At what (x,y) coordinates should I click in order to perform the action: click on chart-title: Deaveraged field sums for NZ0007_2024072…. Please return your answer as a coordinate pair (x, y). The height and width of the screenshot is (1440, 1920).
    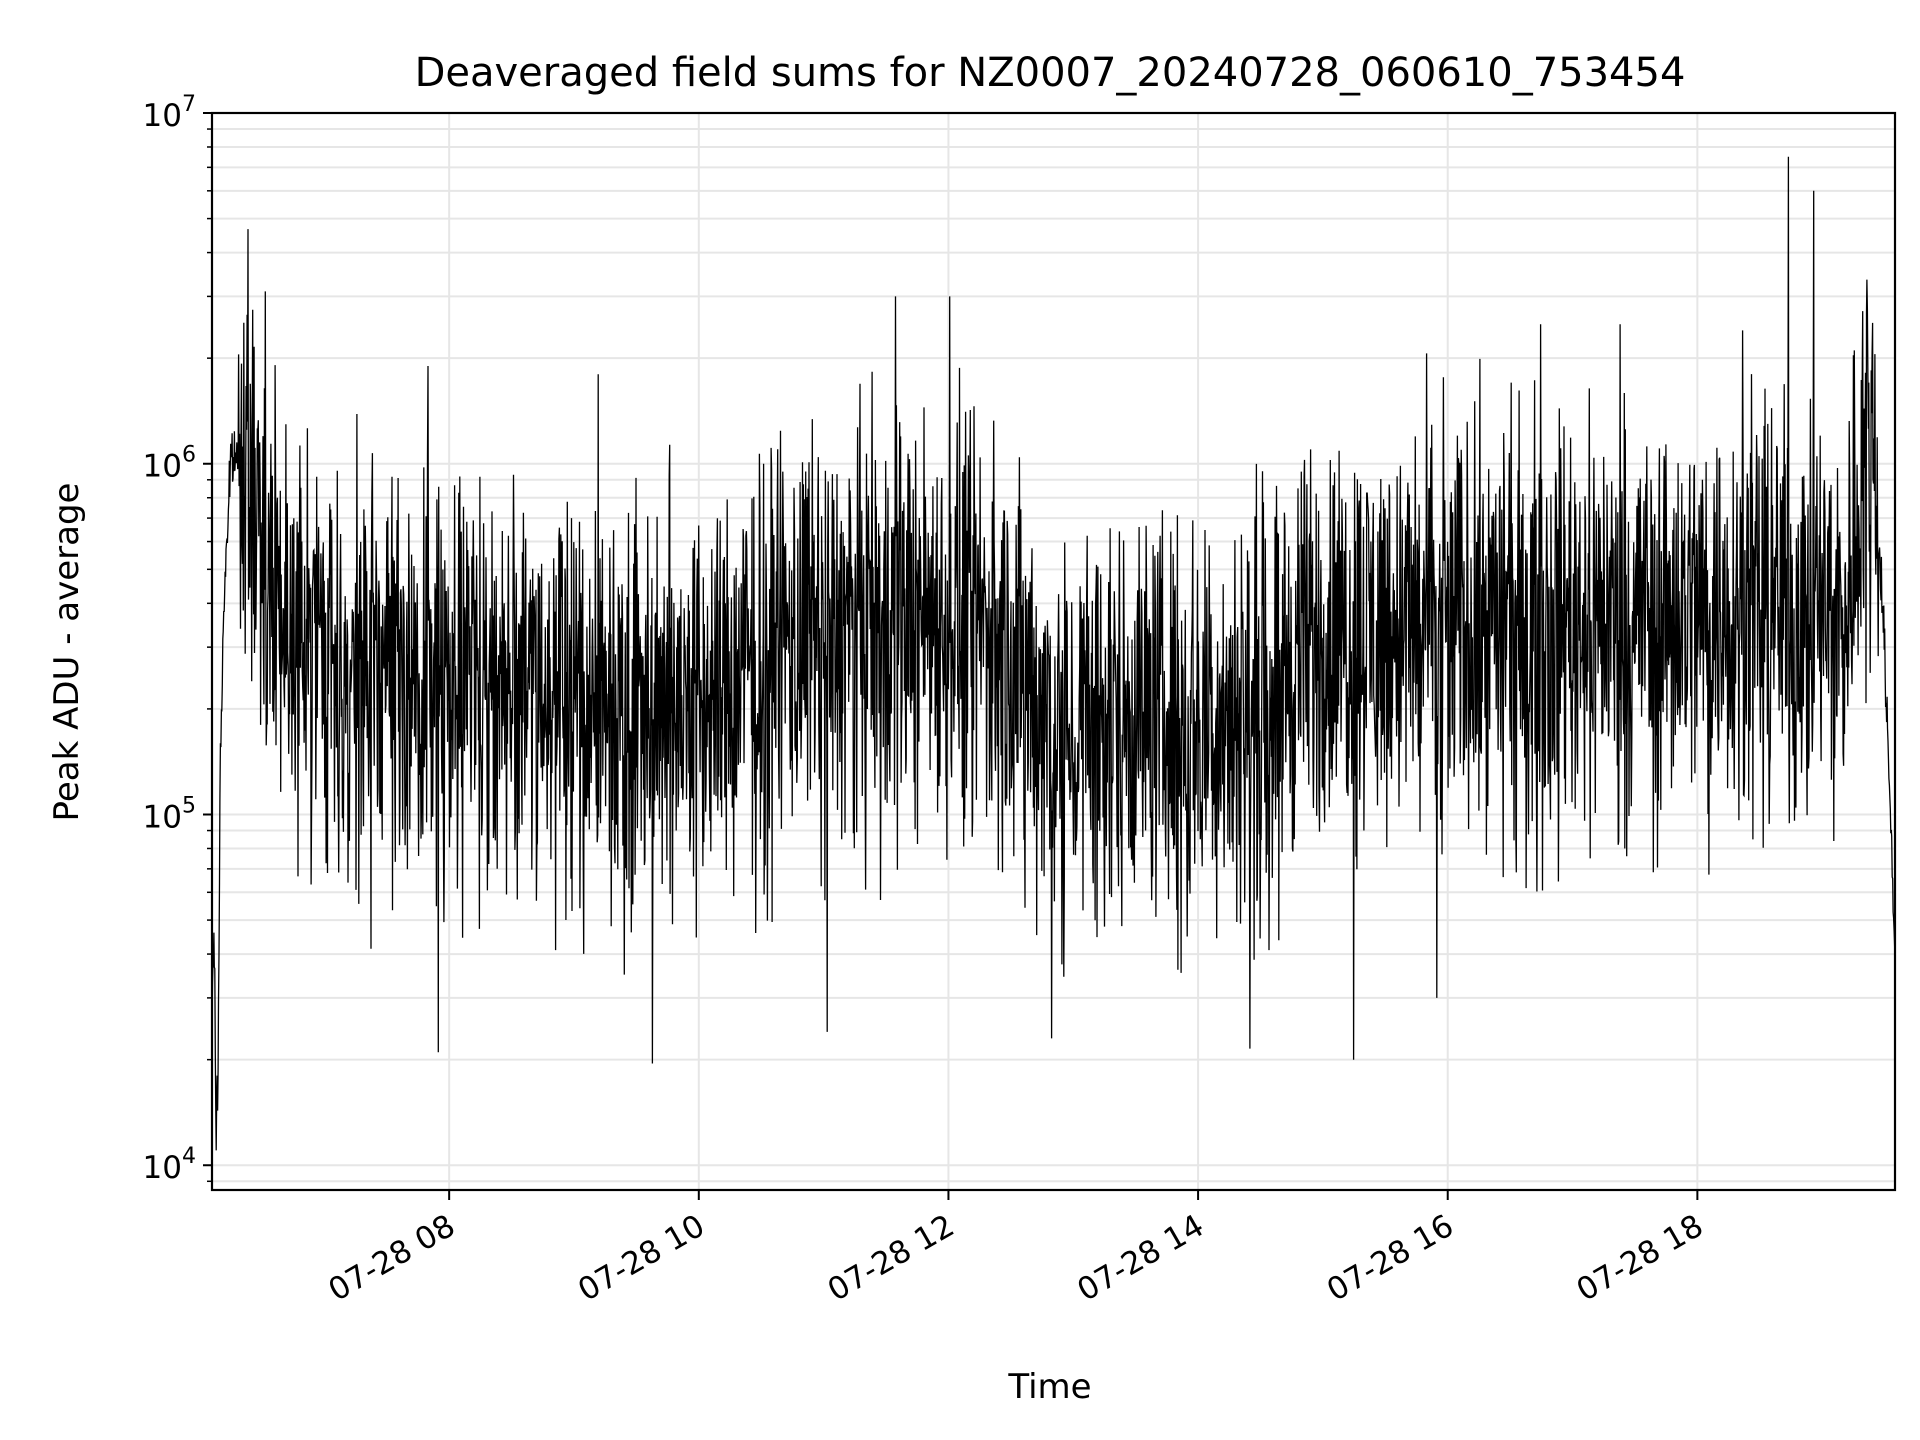
    Looking at the image, I should click on (1050, 73).